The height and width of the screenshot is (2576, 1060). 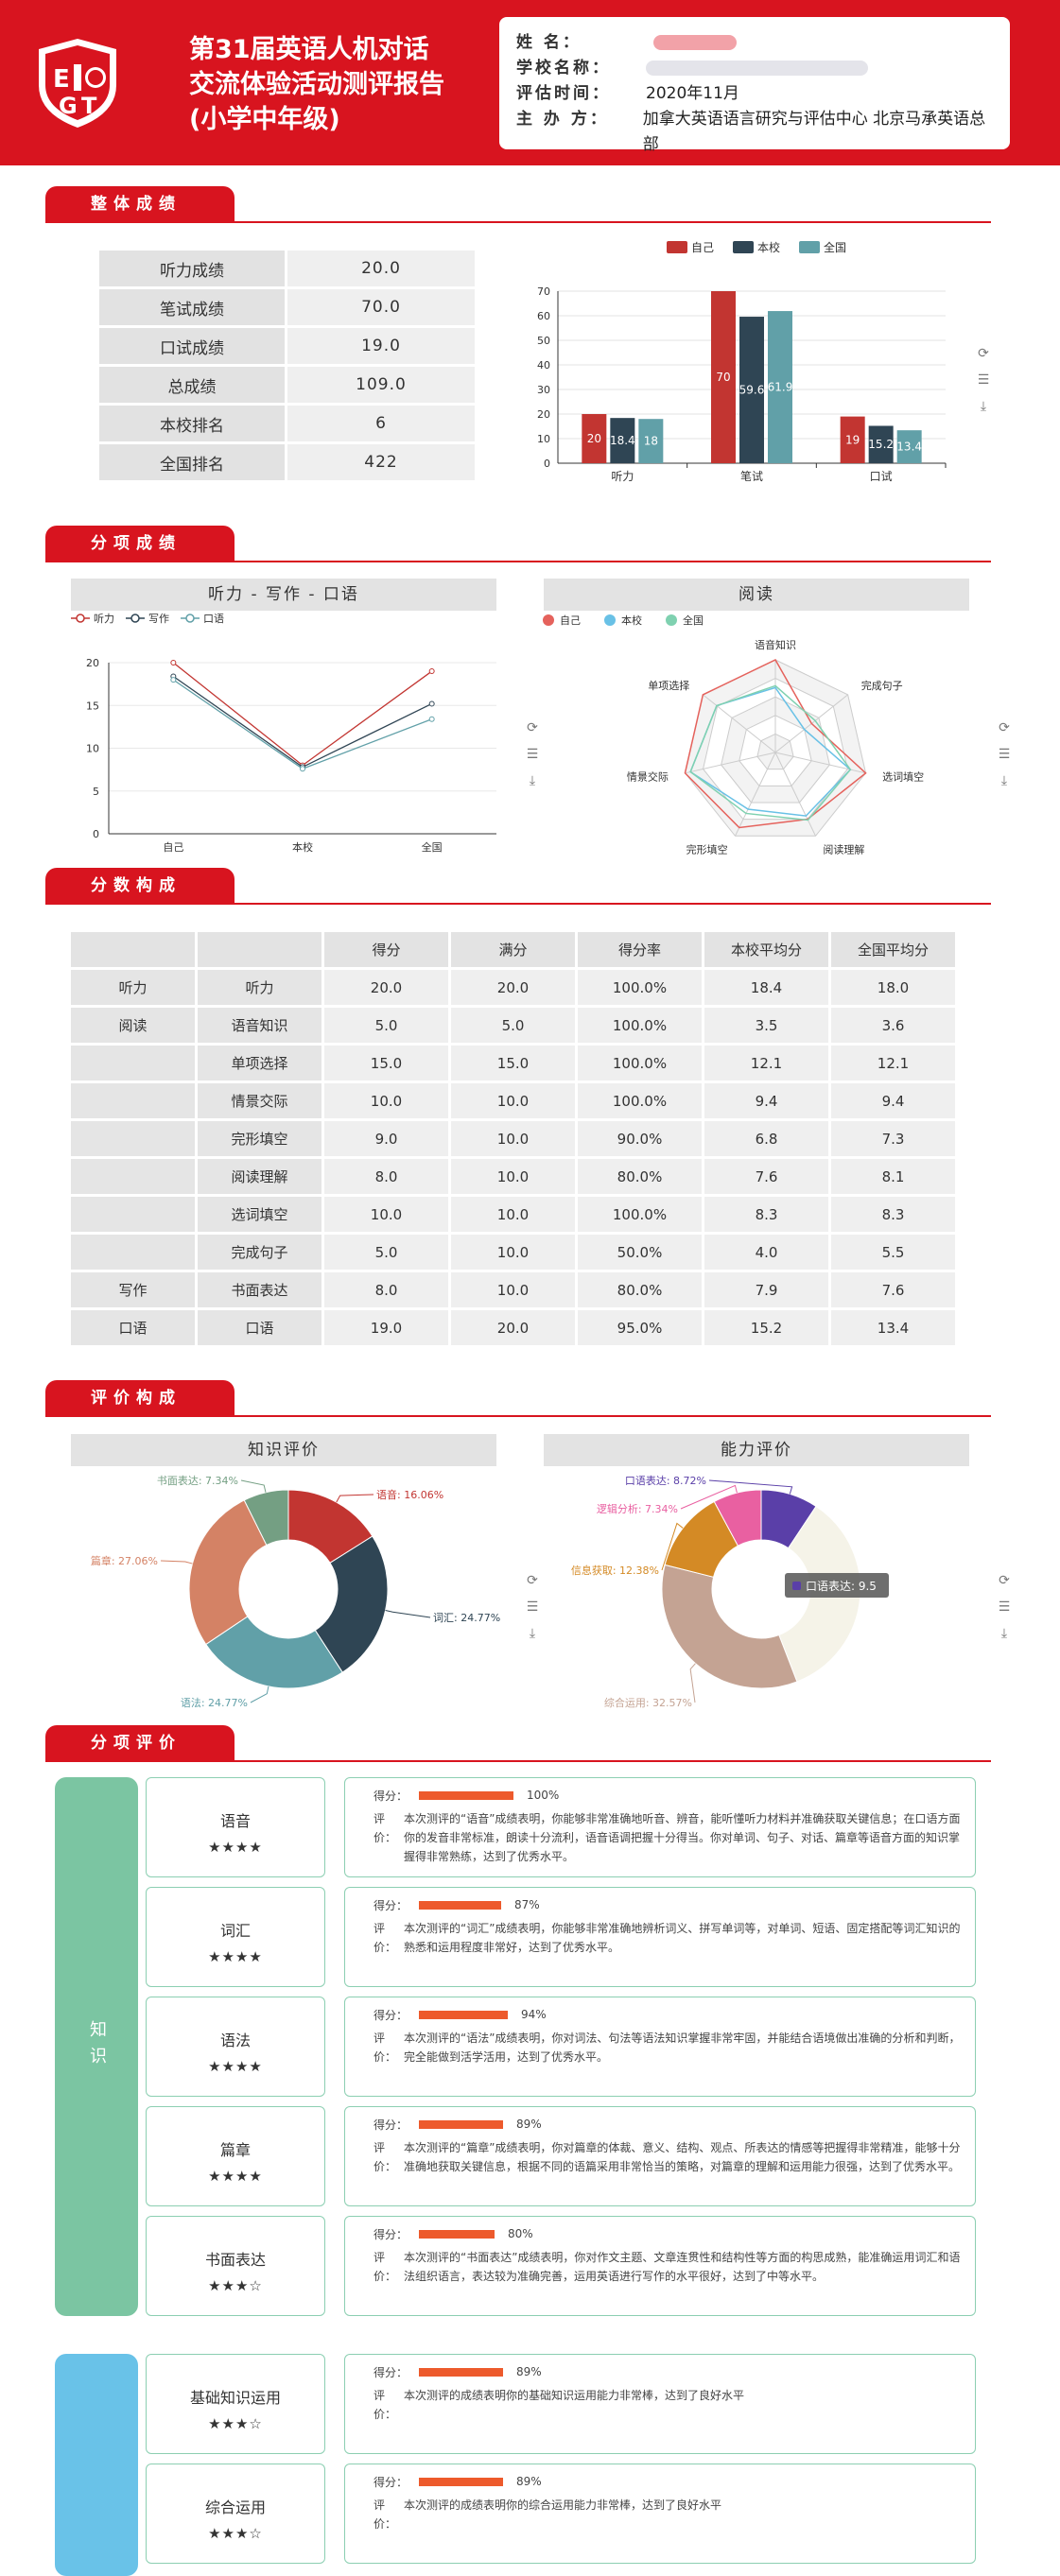 What do you see at coordinates (518, 1400) in the screenshot?
I see `section-evaluation: 评价构成` at bounding box center [518, 1400].